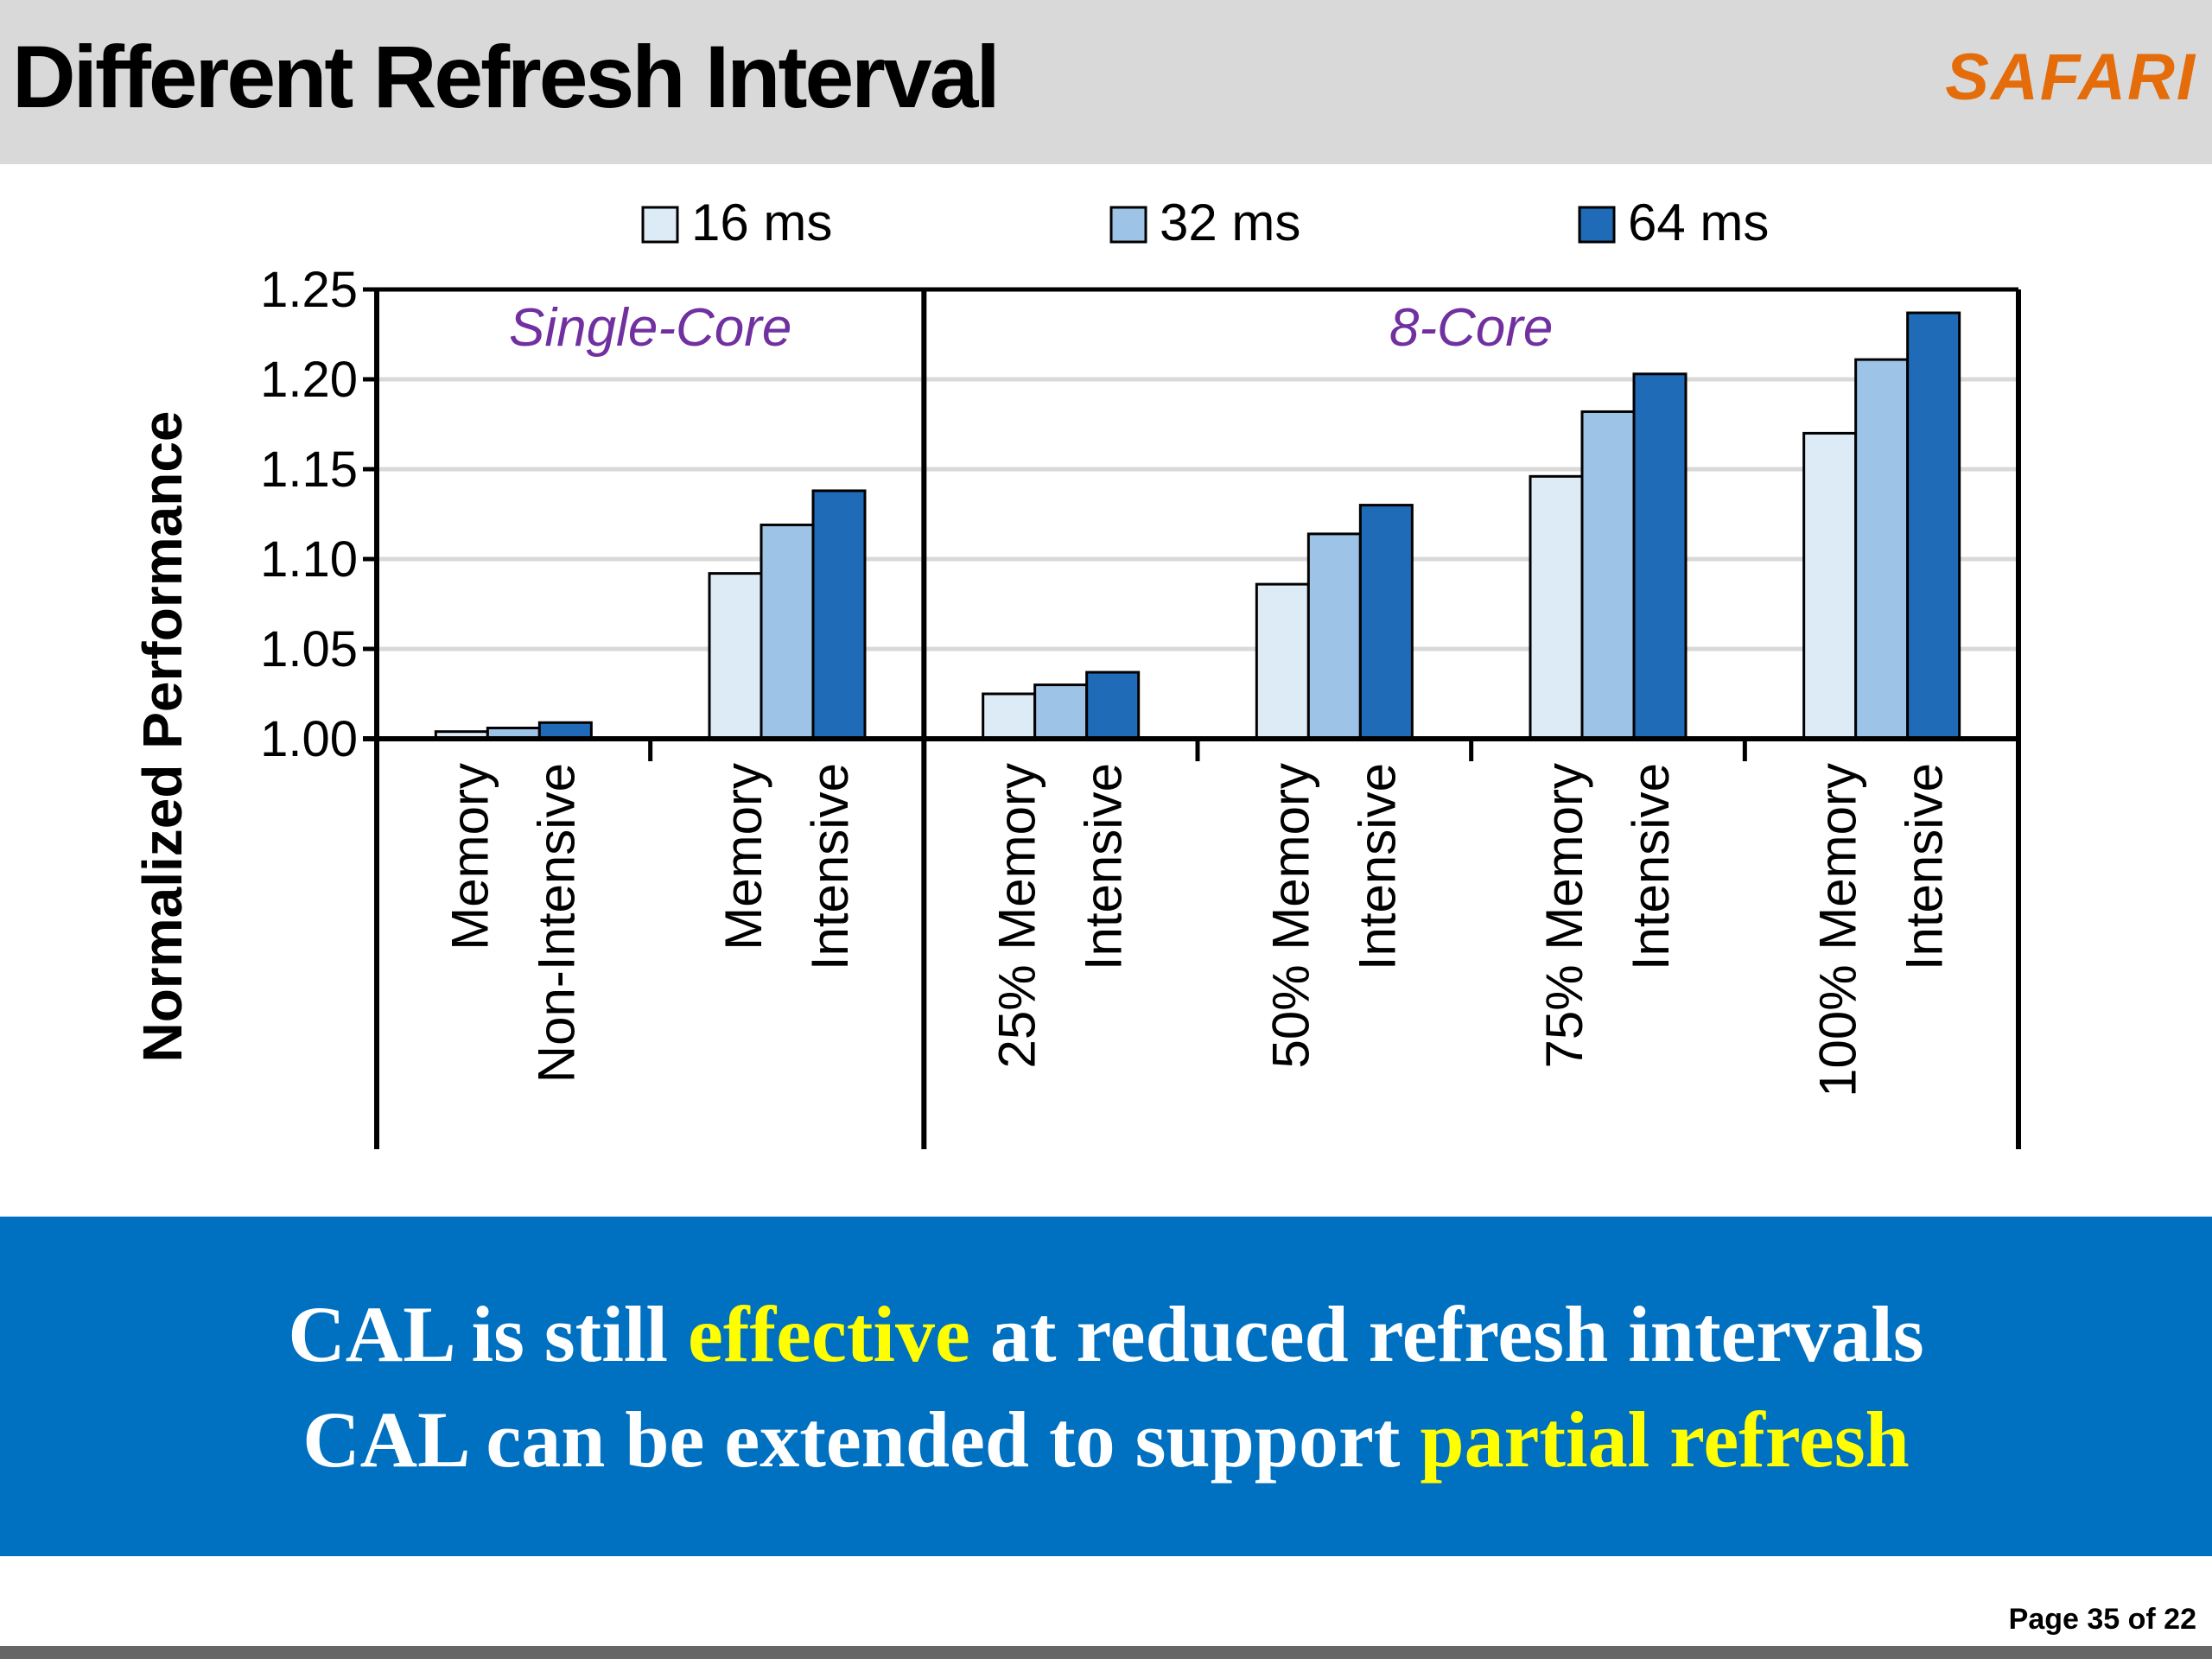 This screenshot has height=1659, width=2212. Describe the element at coordinates (1290, 915) in the screenshot. I see `category-label: 50% Memory` at that location.